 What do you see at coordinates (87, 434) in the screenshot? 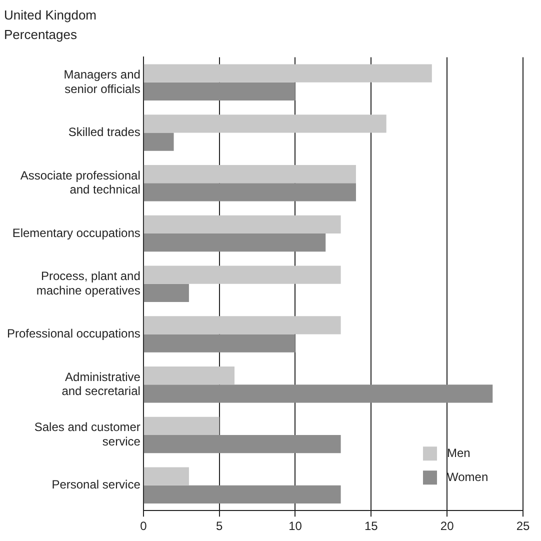
I see `y-tick-label: Sales and customer service` at bounding box center [87, 434].